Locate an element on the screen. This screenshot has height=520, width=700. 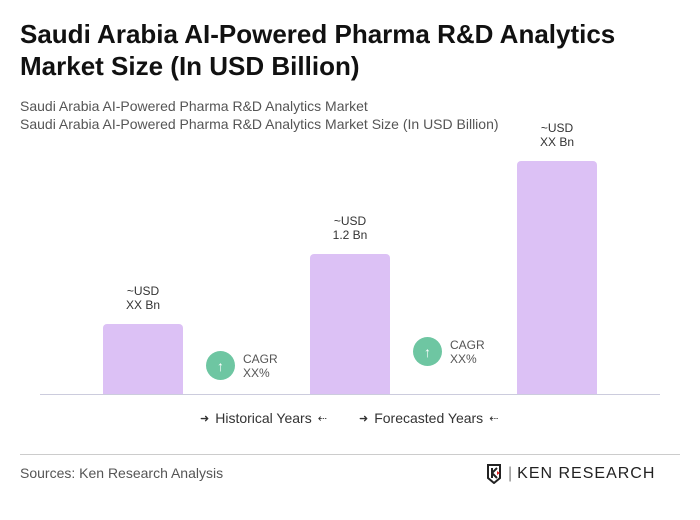
x-axis is located at coordinates (350, 394).